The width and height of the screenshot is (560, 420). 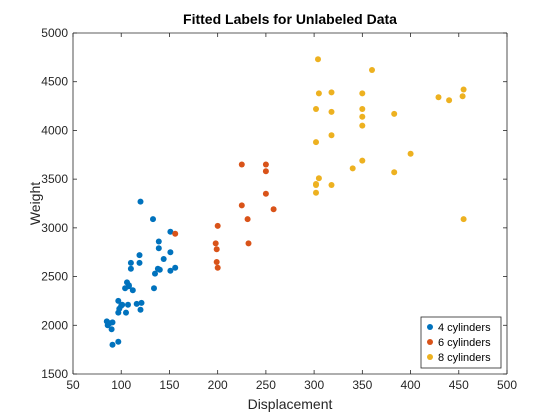 I want to click on legend: 4 cylinders 6 cylinders 8 cylinders, so click(x=461, y=342).